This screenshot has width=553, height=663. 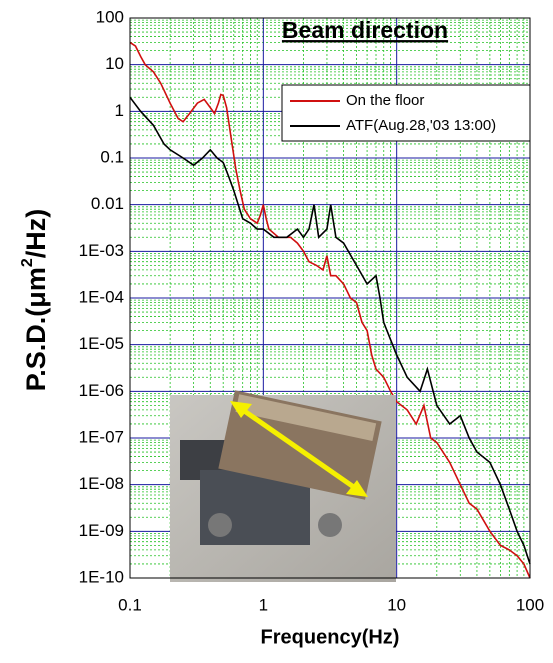 I want to click on x-tick-label: 1, so click(x=263, y=604).